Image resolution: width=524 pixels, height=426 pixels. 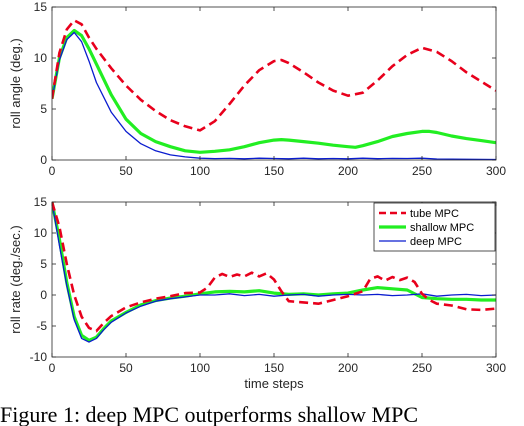 What do you see at coordinates (442, 228) in the screenshot?
I see `legend-label: shallow MPC` at bounding box center [442, 228].